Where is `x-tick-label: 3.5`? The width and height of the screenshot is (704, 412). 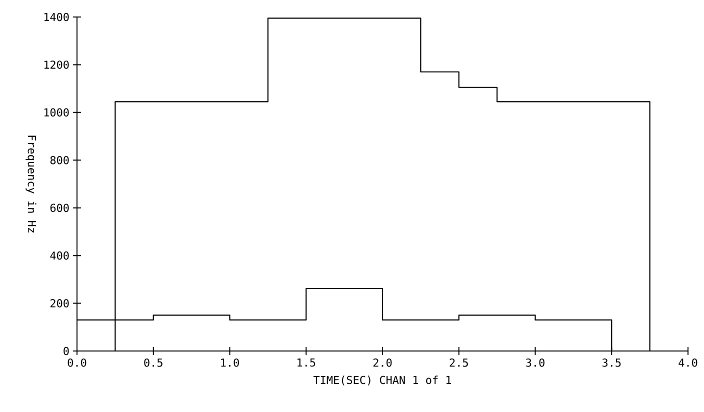 x-tick-label: 3.5 is located at coordinates (611, 362).